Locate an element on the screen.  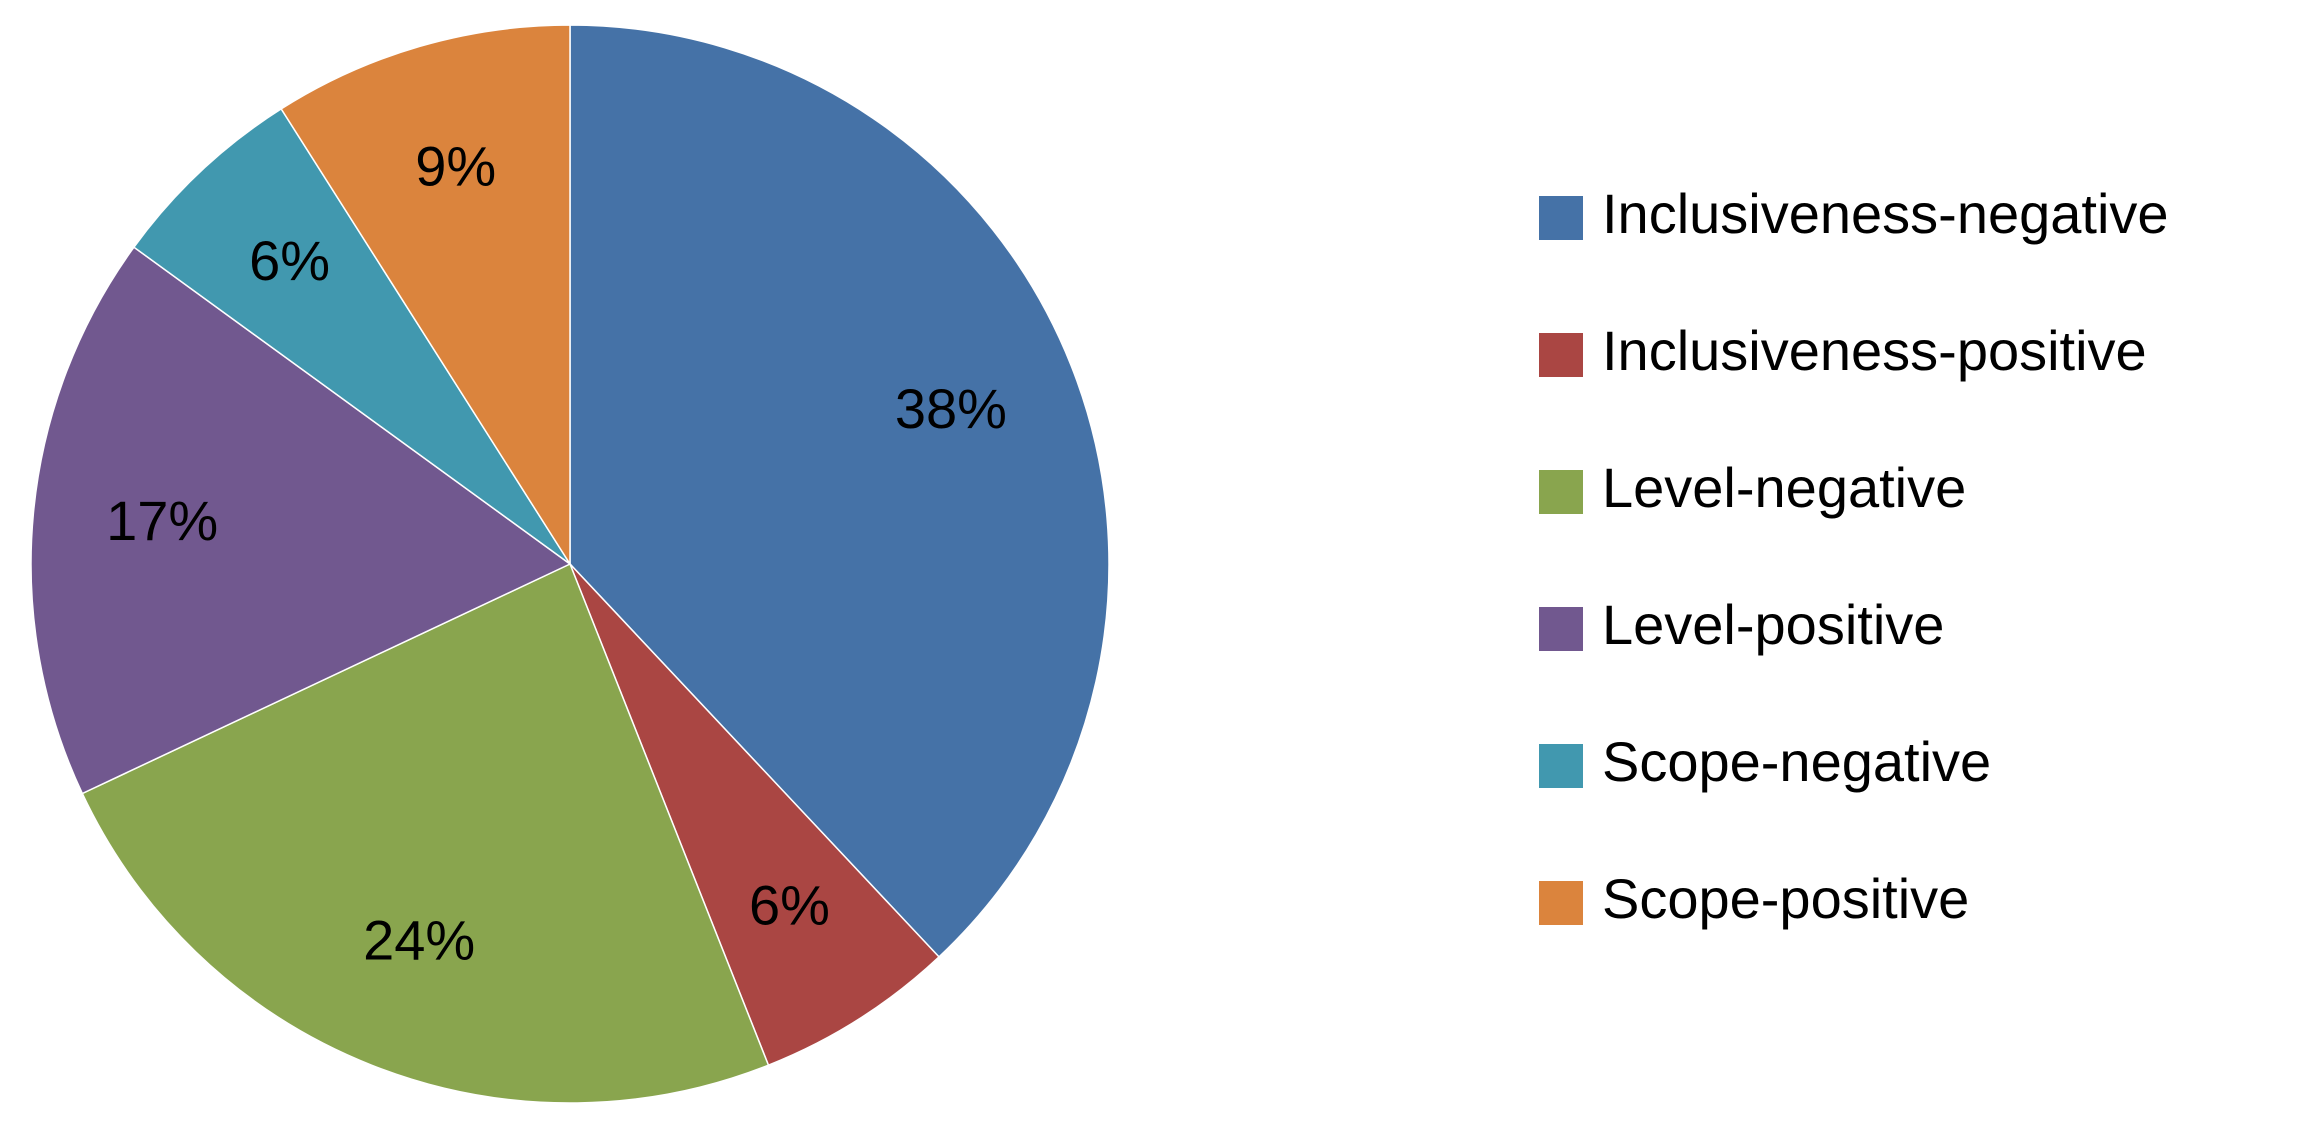
data-label: 9% is located at coordinates (455, 165).